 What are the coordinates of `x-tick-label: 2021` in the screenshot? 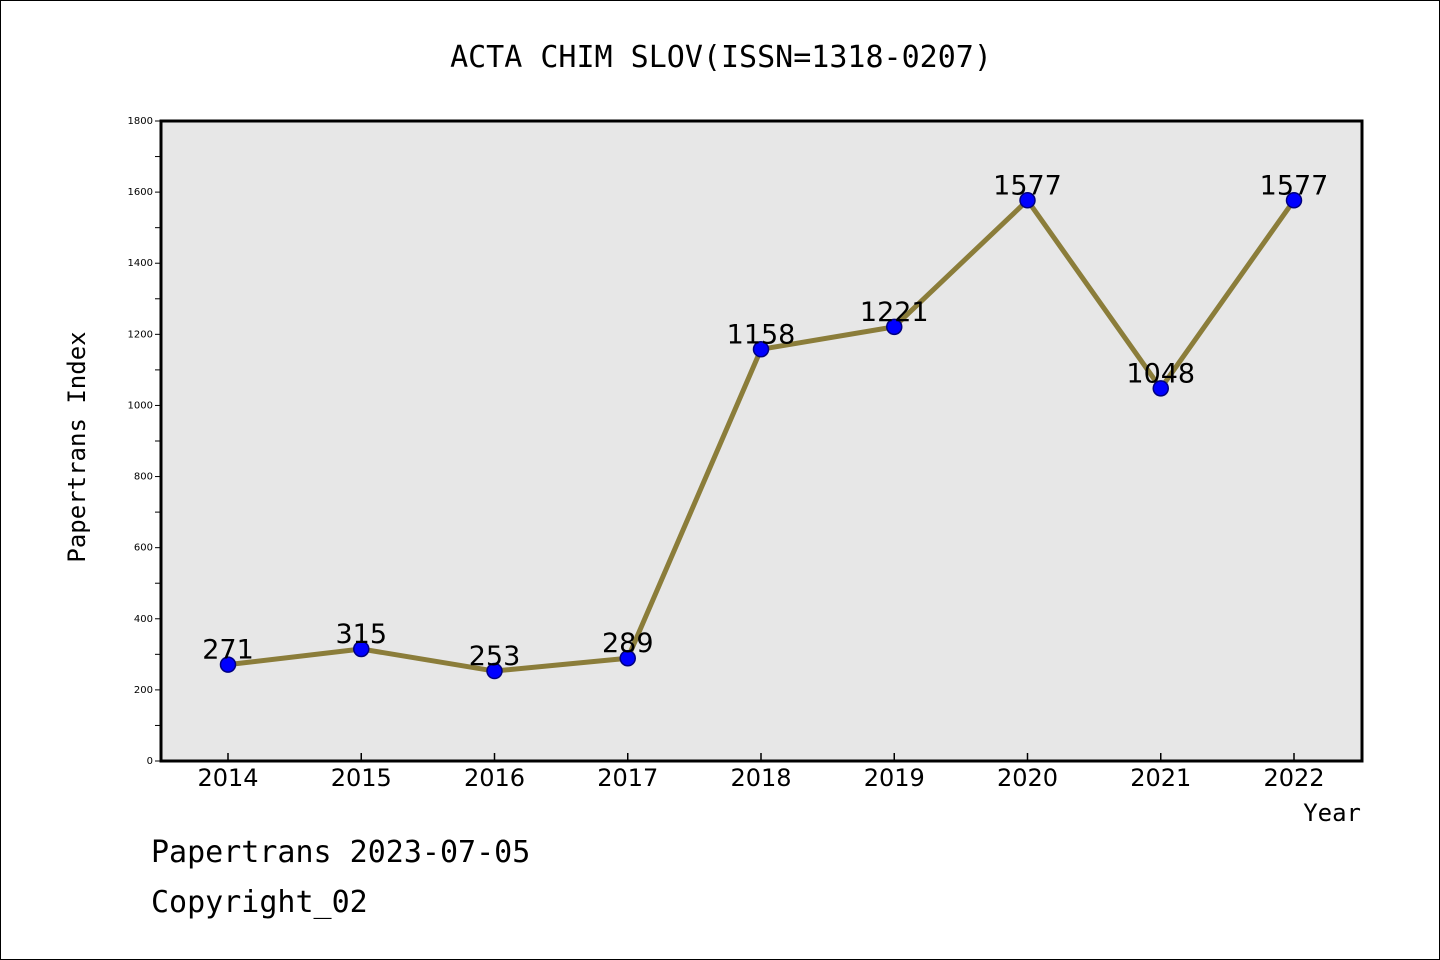 It's located at (1160, 778).